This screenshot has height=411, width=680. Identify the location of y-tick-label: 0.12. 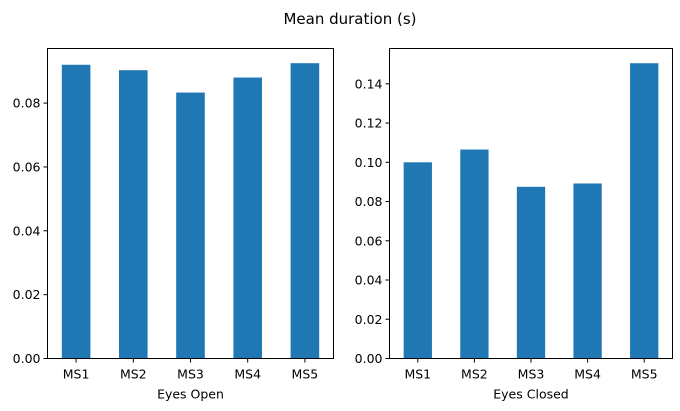
(369, 123).